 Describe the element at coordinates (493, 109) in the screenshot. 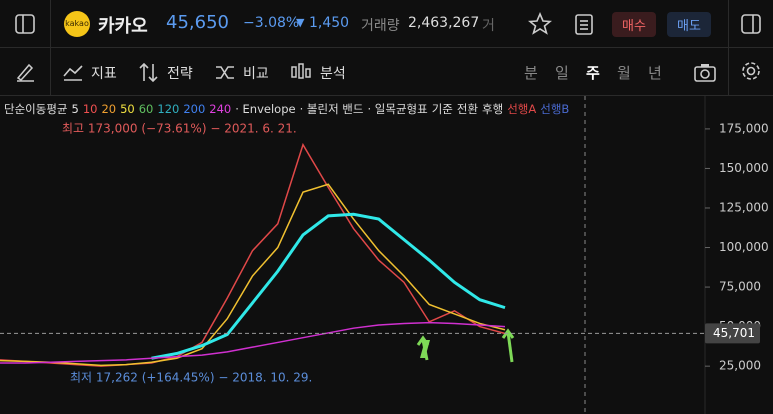

I see `legend-item: 후행` at that location.